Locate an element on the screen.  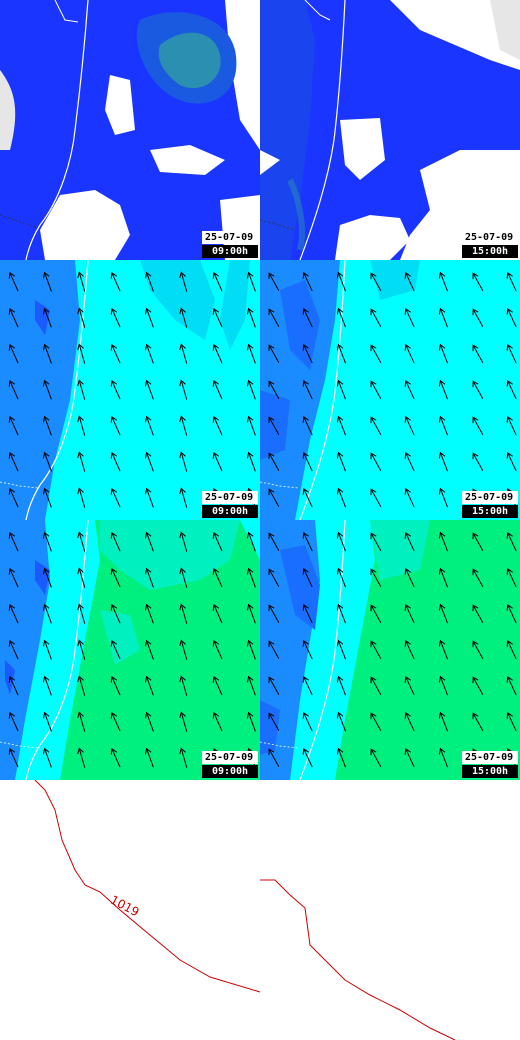
timestamp-label: 25-07-09 09:00h is located at coordinates (230, 764).